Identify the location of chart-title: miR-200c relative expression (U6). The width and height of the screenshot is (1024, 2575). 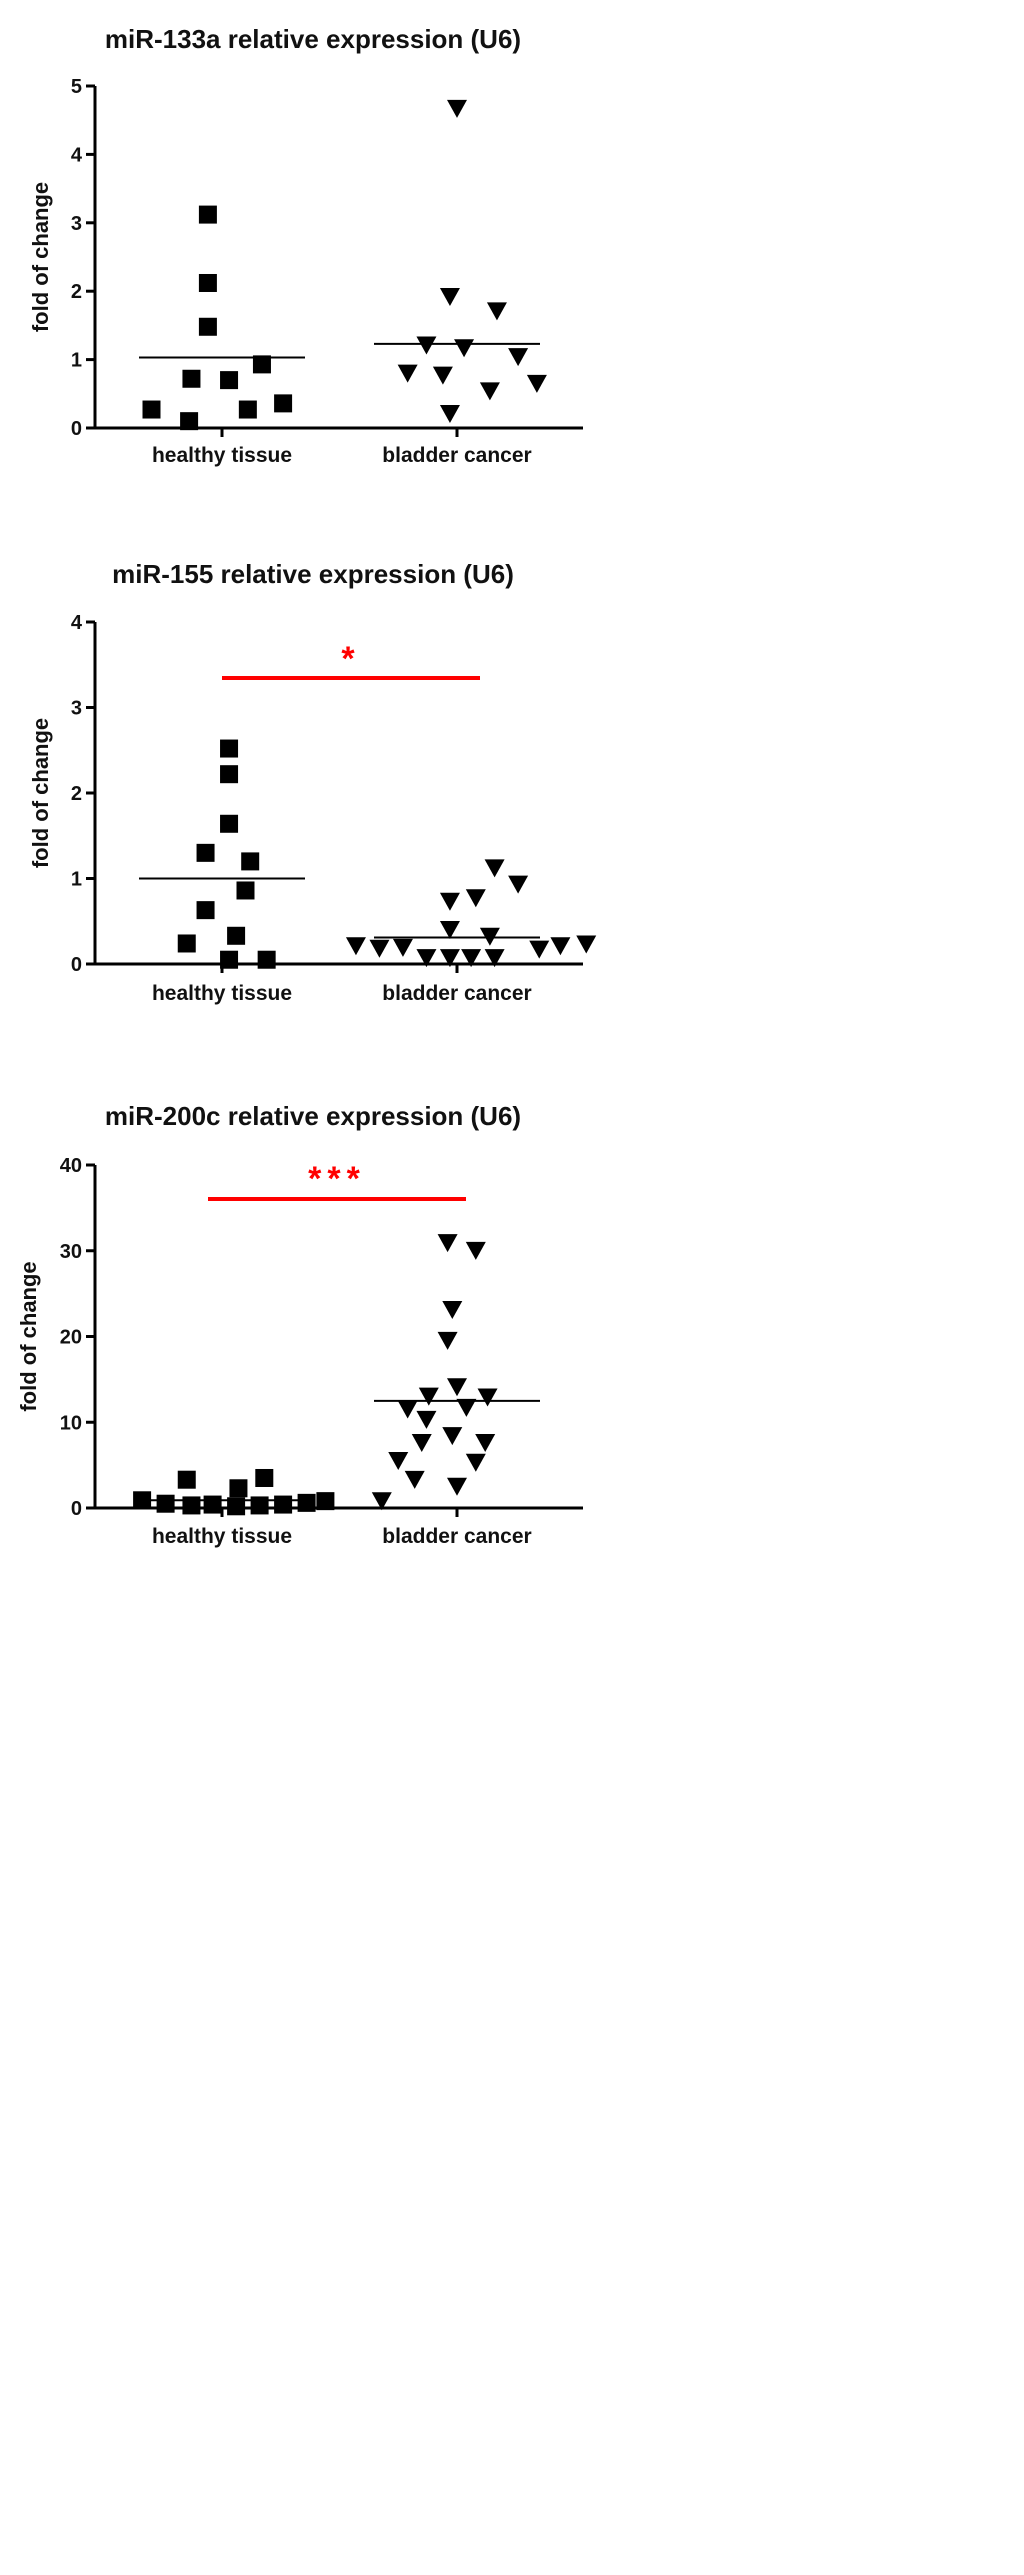
(313, 1116).